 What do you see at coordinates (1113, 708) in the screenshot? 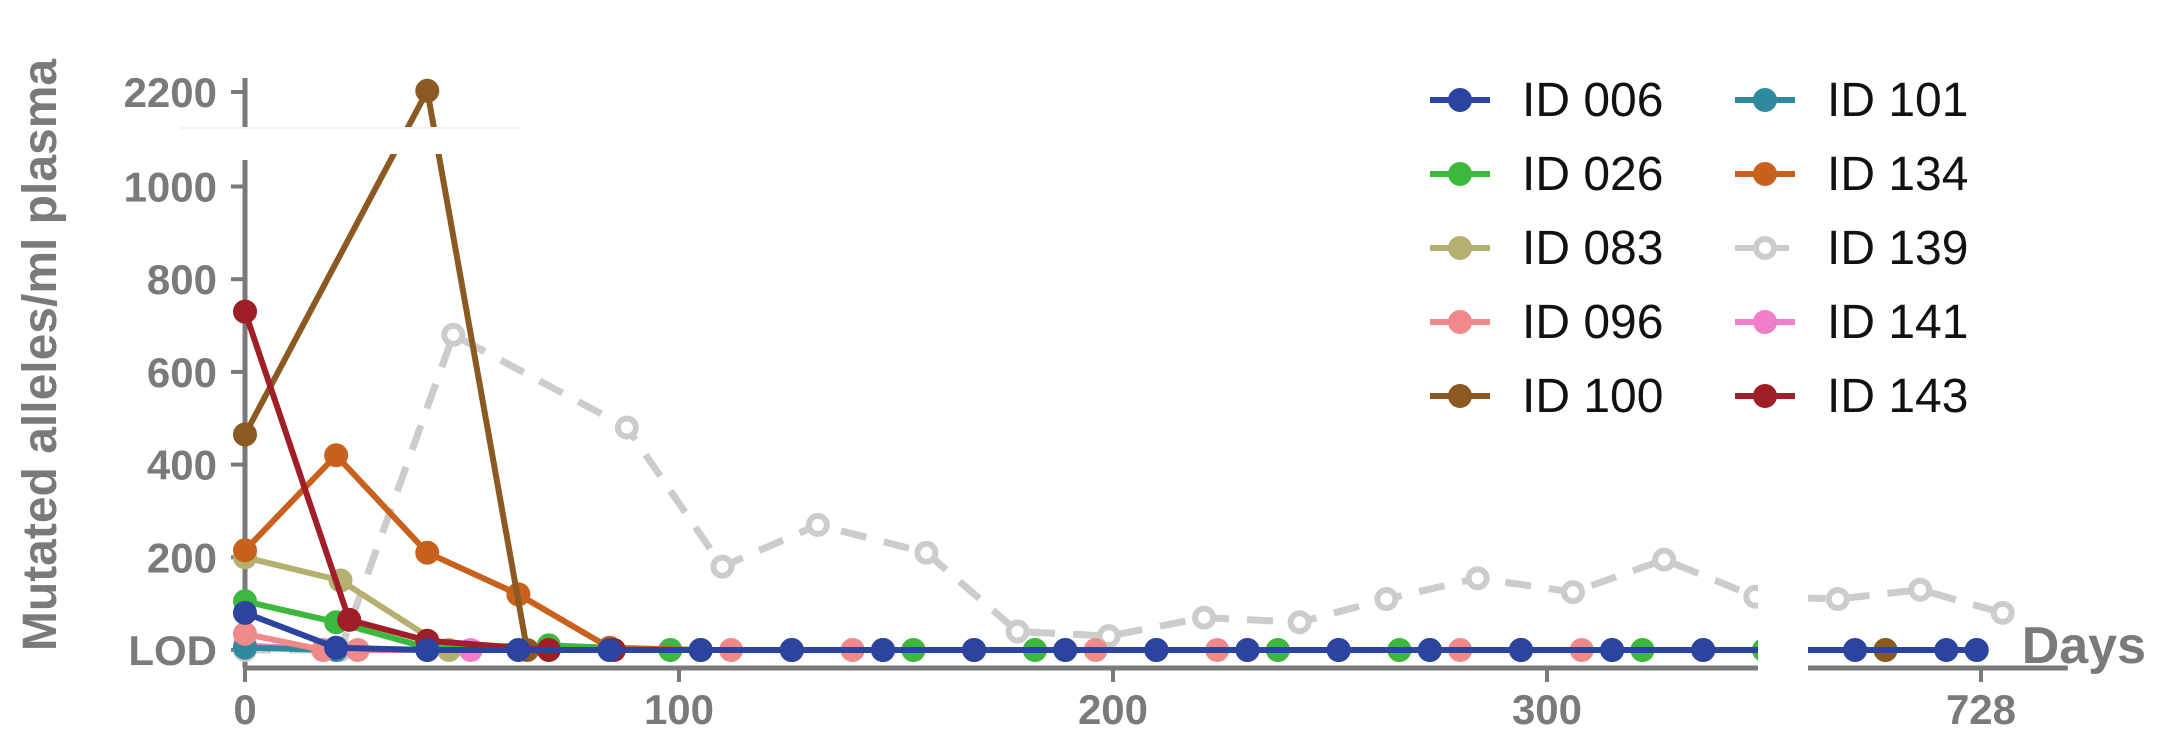
I see `x-tick-label: 200` at bounding box center [1113, 708].